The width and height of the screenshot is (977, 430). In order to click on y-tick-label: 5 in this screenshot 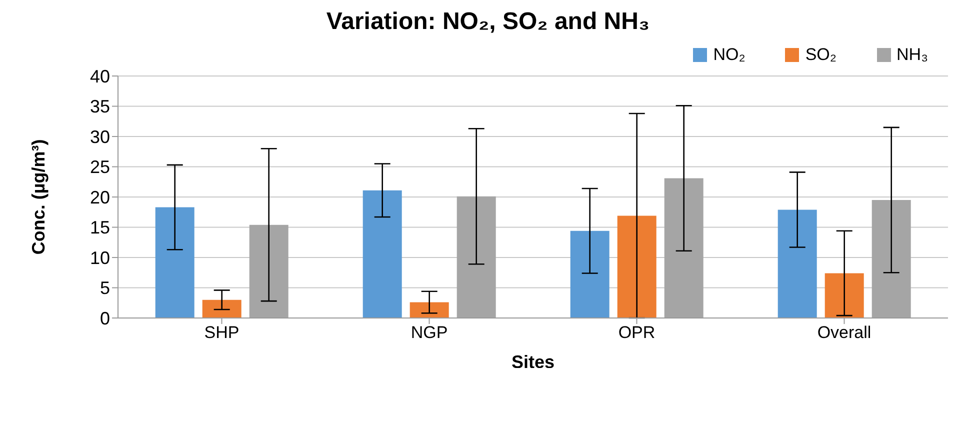, I will do `click(105, 288)`.